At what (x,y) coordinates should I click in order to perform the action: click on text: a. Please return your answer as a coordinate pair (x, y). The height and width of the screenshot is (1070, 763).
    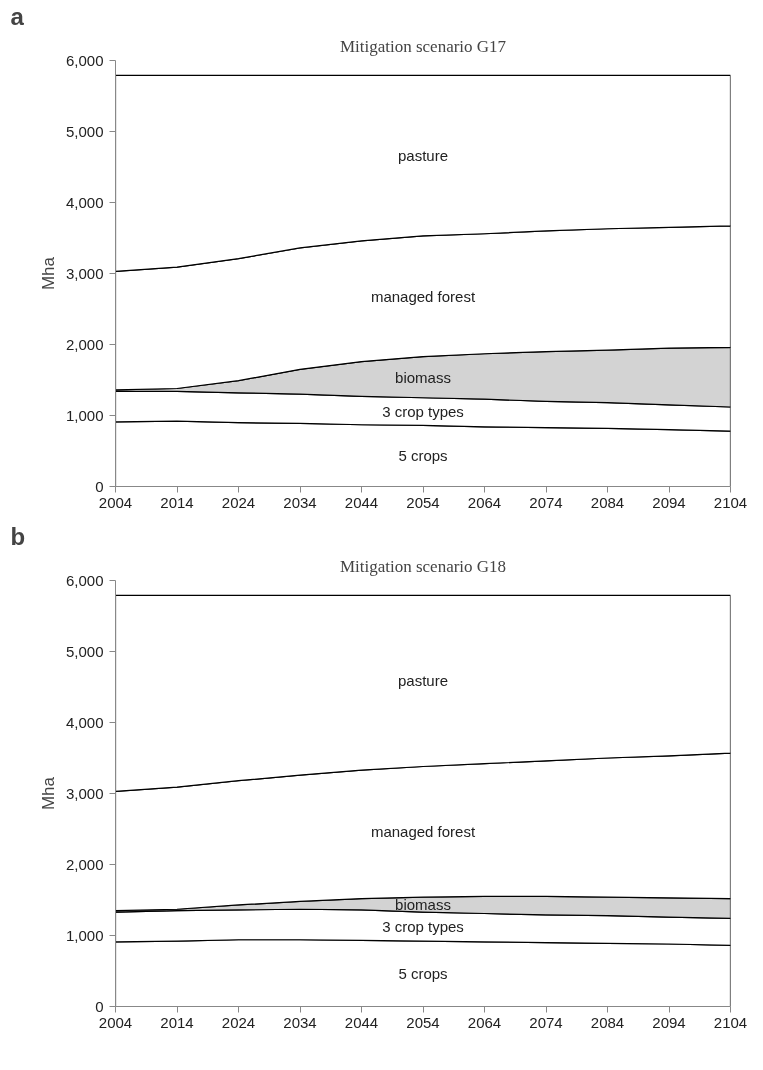
    Looking at the image, I should click on (17, 16).